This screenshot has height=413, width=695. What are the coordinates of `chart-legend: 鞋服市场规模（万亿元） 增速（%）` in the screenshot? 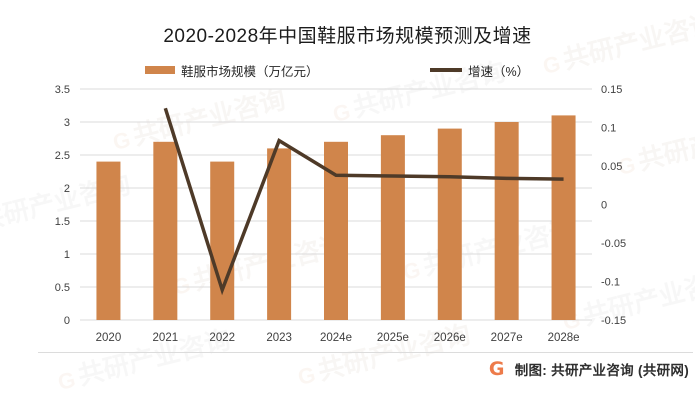 It's located at (347, 70).